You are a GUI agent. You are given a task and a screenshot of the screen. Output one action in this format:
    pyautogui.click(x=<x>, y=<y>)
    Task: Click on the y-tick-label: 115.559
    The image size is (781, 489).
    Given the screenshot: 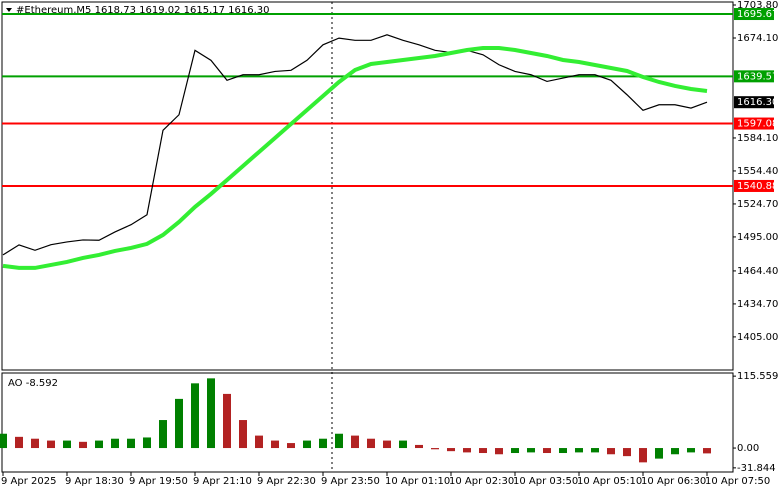 What is the action you would take?
    pyautogui.click(x=757, y=376)
    